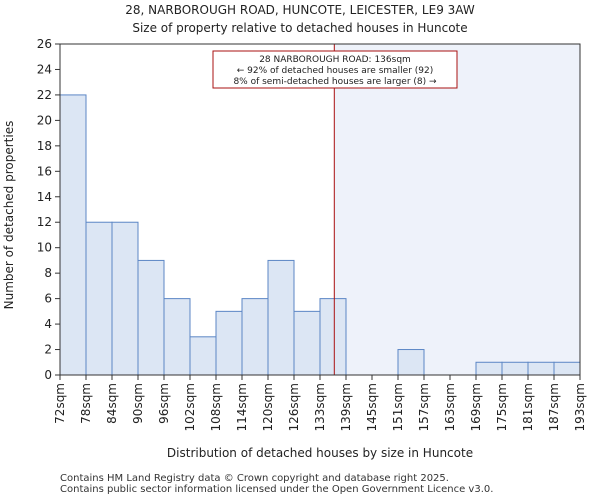  What do you see at coordinates (44, 95) in the screenshot?
I see `y-tick-label: 22` at bounding box center [44, 95].